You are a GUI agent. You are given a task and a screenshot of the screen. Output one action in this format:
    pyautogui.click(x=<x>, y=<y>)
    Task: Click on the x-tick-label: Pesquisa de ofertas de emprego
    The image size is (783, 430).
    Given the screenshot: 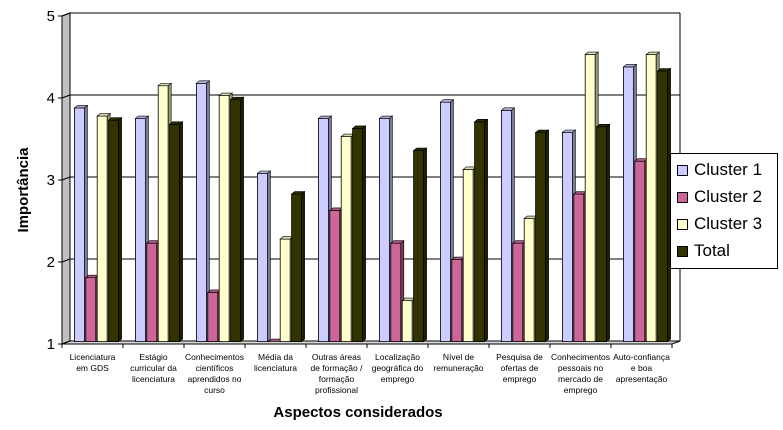 What is the action you would take?
    pyautogui.click(x=519, y=368)
    